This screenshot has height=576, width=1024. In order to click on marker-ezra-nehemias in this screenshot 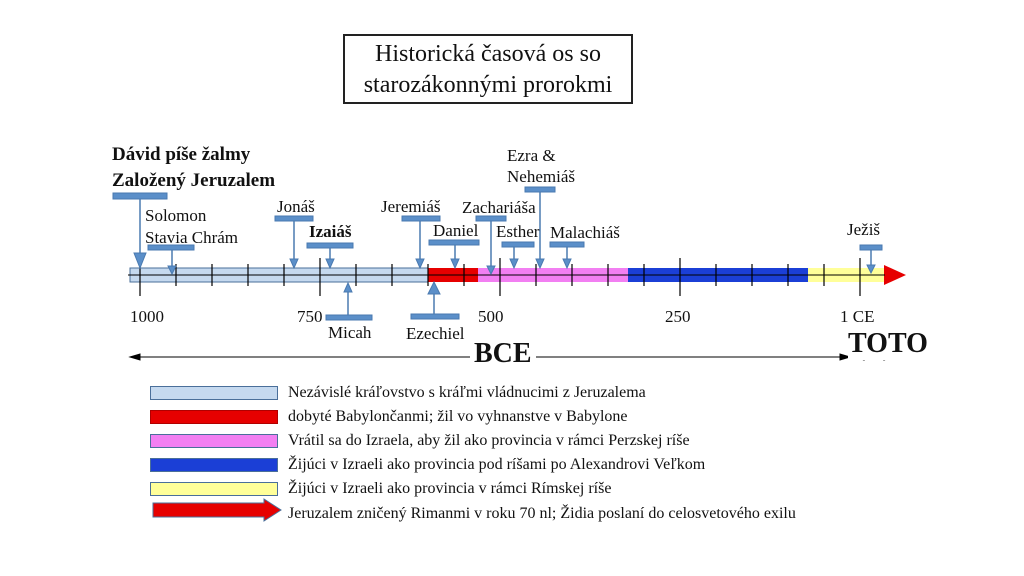, I will do `click(540, 228)`.